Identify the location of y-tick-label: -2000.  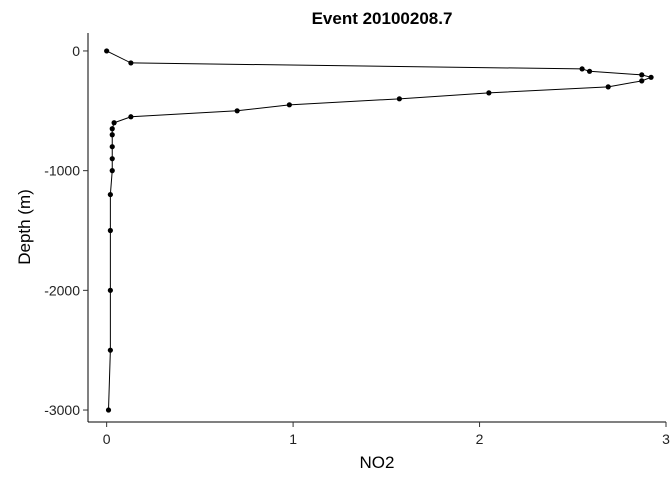
(62, 290).